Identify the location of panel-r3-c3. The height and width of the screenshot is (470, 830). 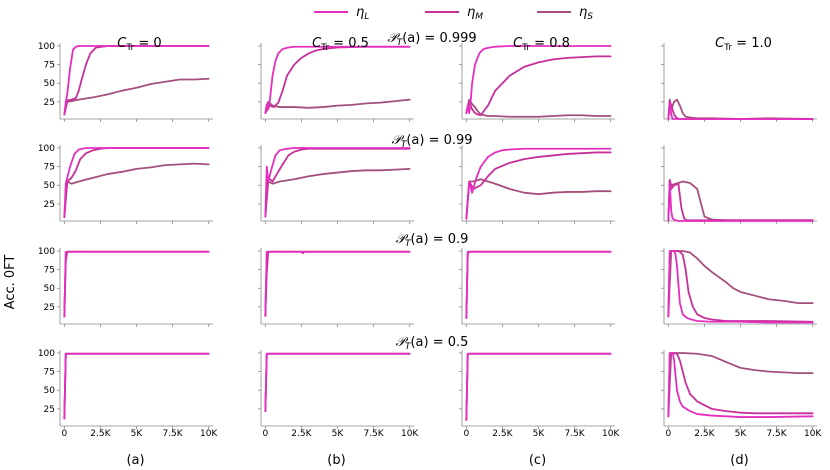
(537, 287).